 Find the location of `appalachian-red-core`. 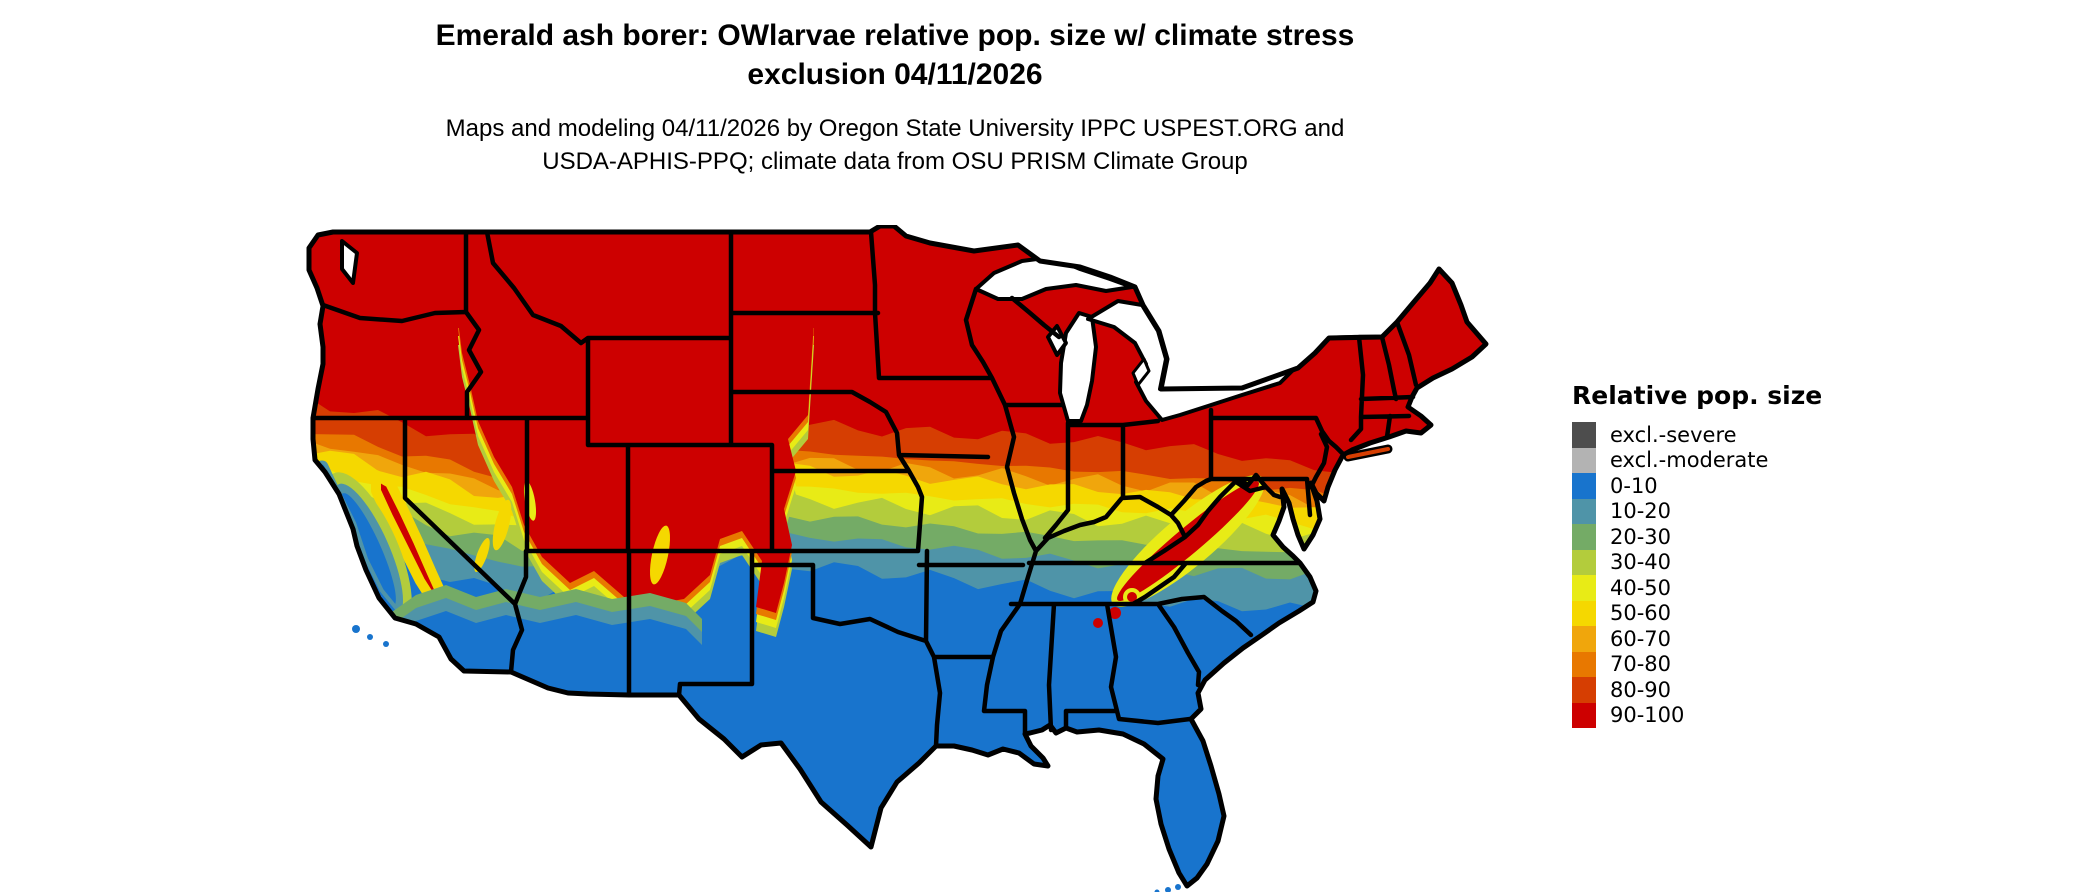

appalachian-red-core is located at coordinates (1188, 541).